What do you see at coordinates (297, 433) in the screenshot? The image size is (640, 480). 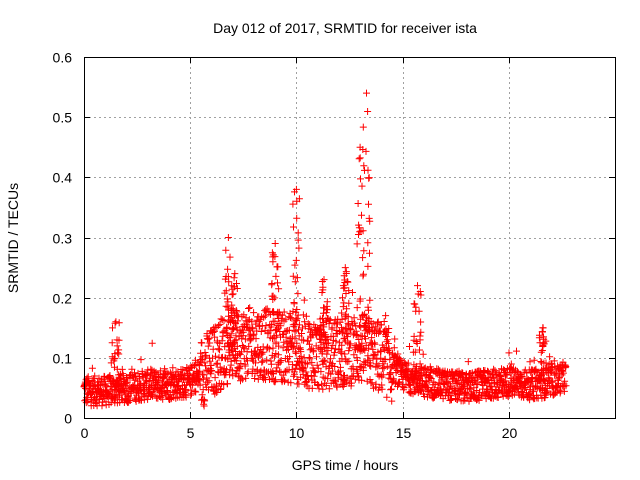 I see `x-tick-label: 10` at bounding box center [297, 433].